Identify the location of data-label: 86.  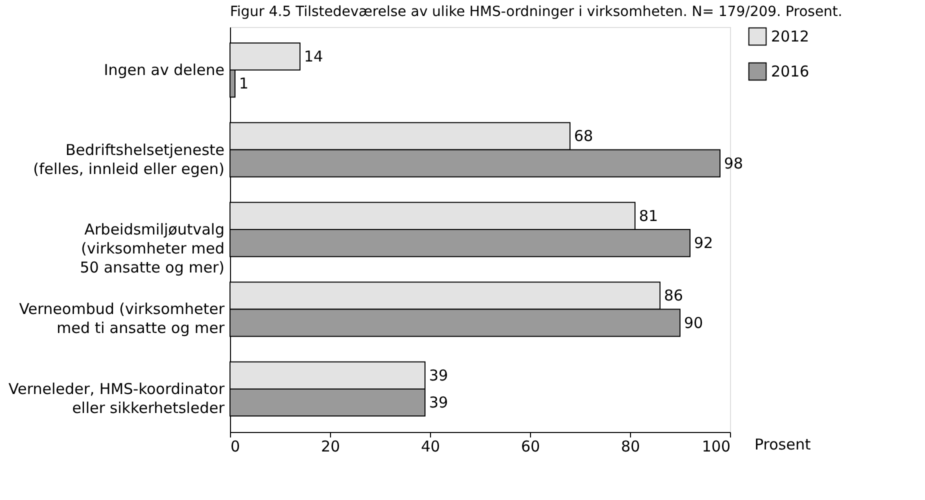
(674, 295).